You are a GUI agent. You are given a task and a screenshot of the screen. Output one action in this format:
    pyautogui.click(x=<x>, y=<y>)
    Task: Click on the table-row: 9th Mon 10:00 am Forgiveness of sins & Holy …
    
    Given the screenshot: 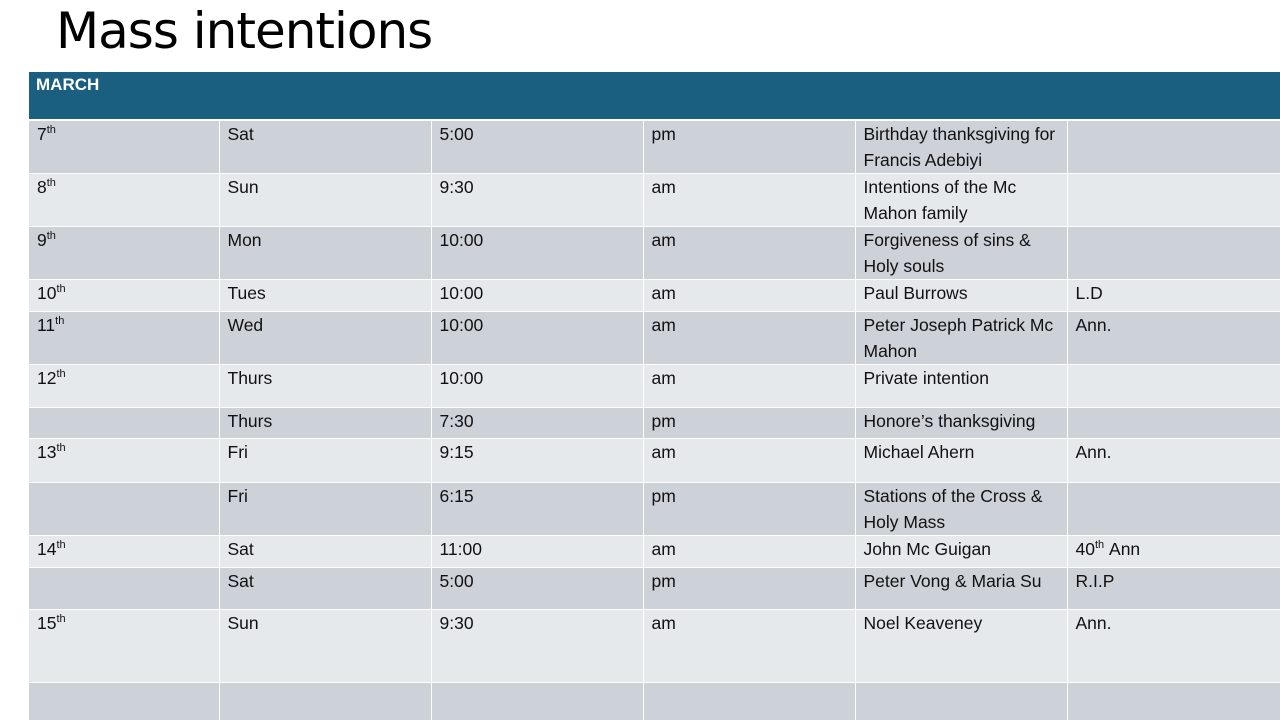 What is the action you would take?
    pyautogui.click(x=654, y=253)
    